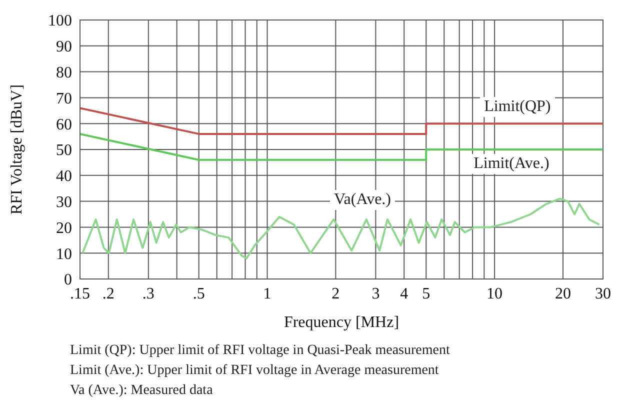 This screenshot has width=617, height=412. I want to click on y-tick-label: 50, so click(64, 151).